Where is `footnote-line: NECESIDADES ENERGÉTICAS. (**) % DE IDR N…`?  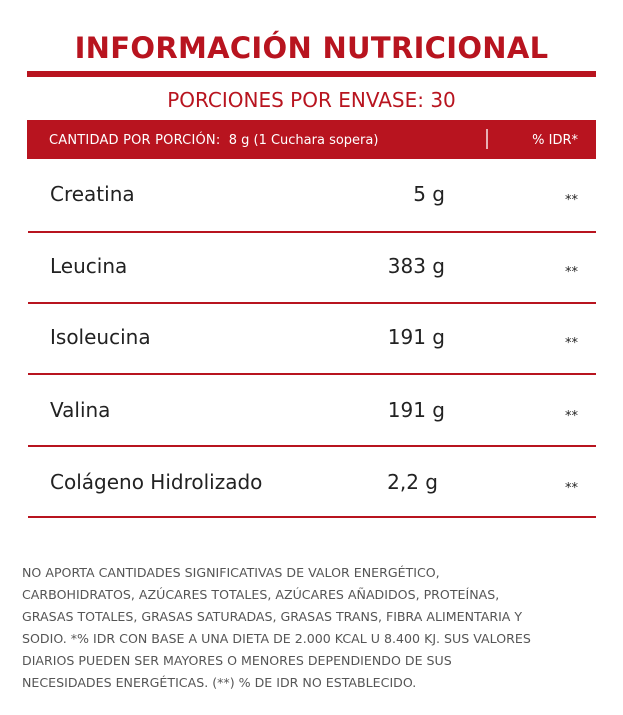 footnote-line: NECESIDADES ENERGÉTICAS. (**) % DE IDR N… is located at coordinates (219, 682).